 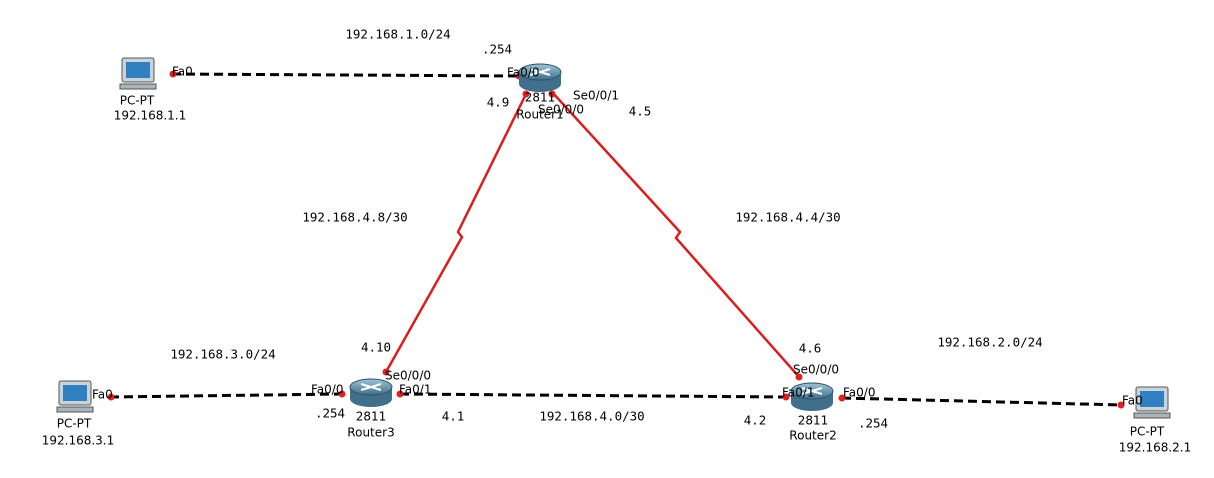 What do you see at coordinates (596, 96) in the screenshot?
I see `port-label: Se0/0/1` at bounding box center [596, 96].